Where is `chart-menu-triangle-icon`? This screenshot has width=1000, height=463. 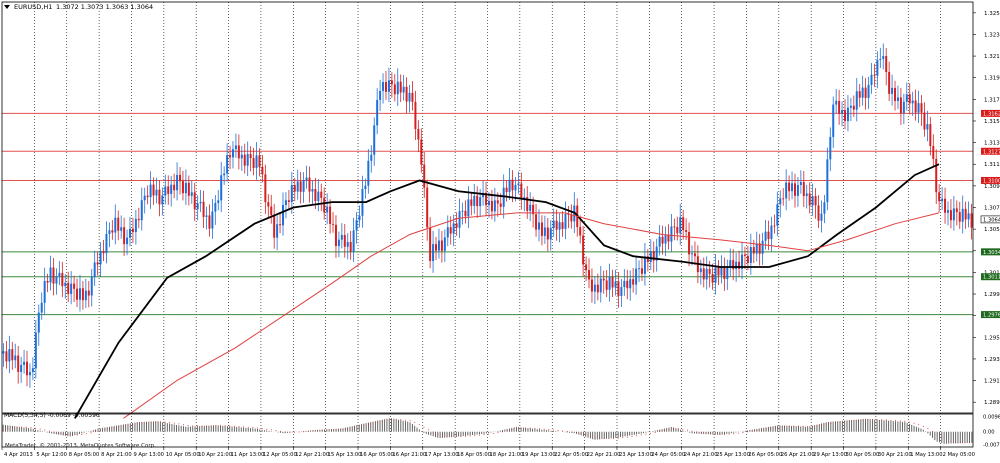 chart-menu-triangle-icon is located at coordinates (7, 7).